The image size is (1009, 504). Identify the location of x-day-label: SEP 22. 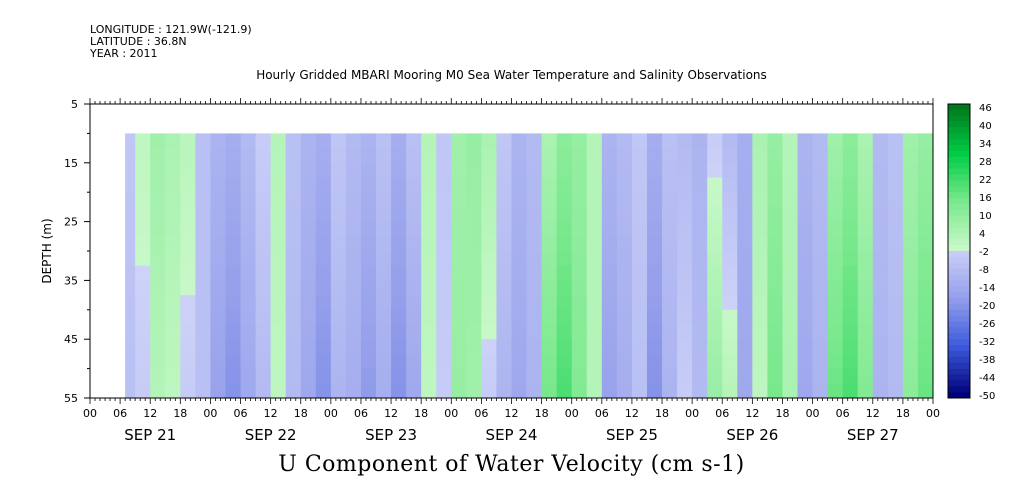
(271, 435).